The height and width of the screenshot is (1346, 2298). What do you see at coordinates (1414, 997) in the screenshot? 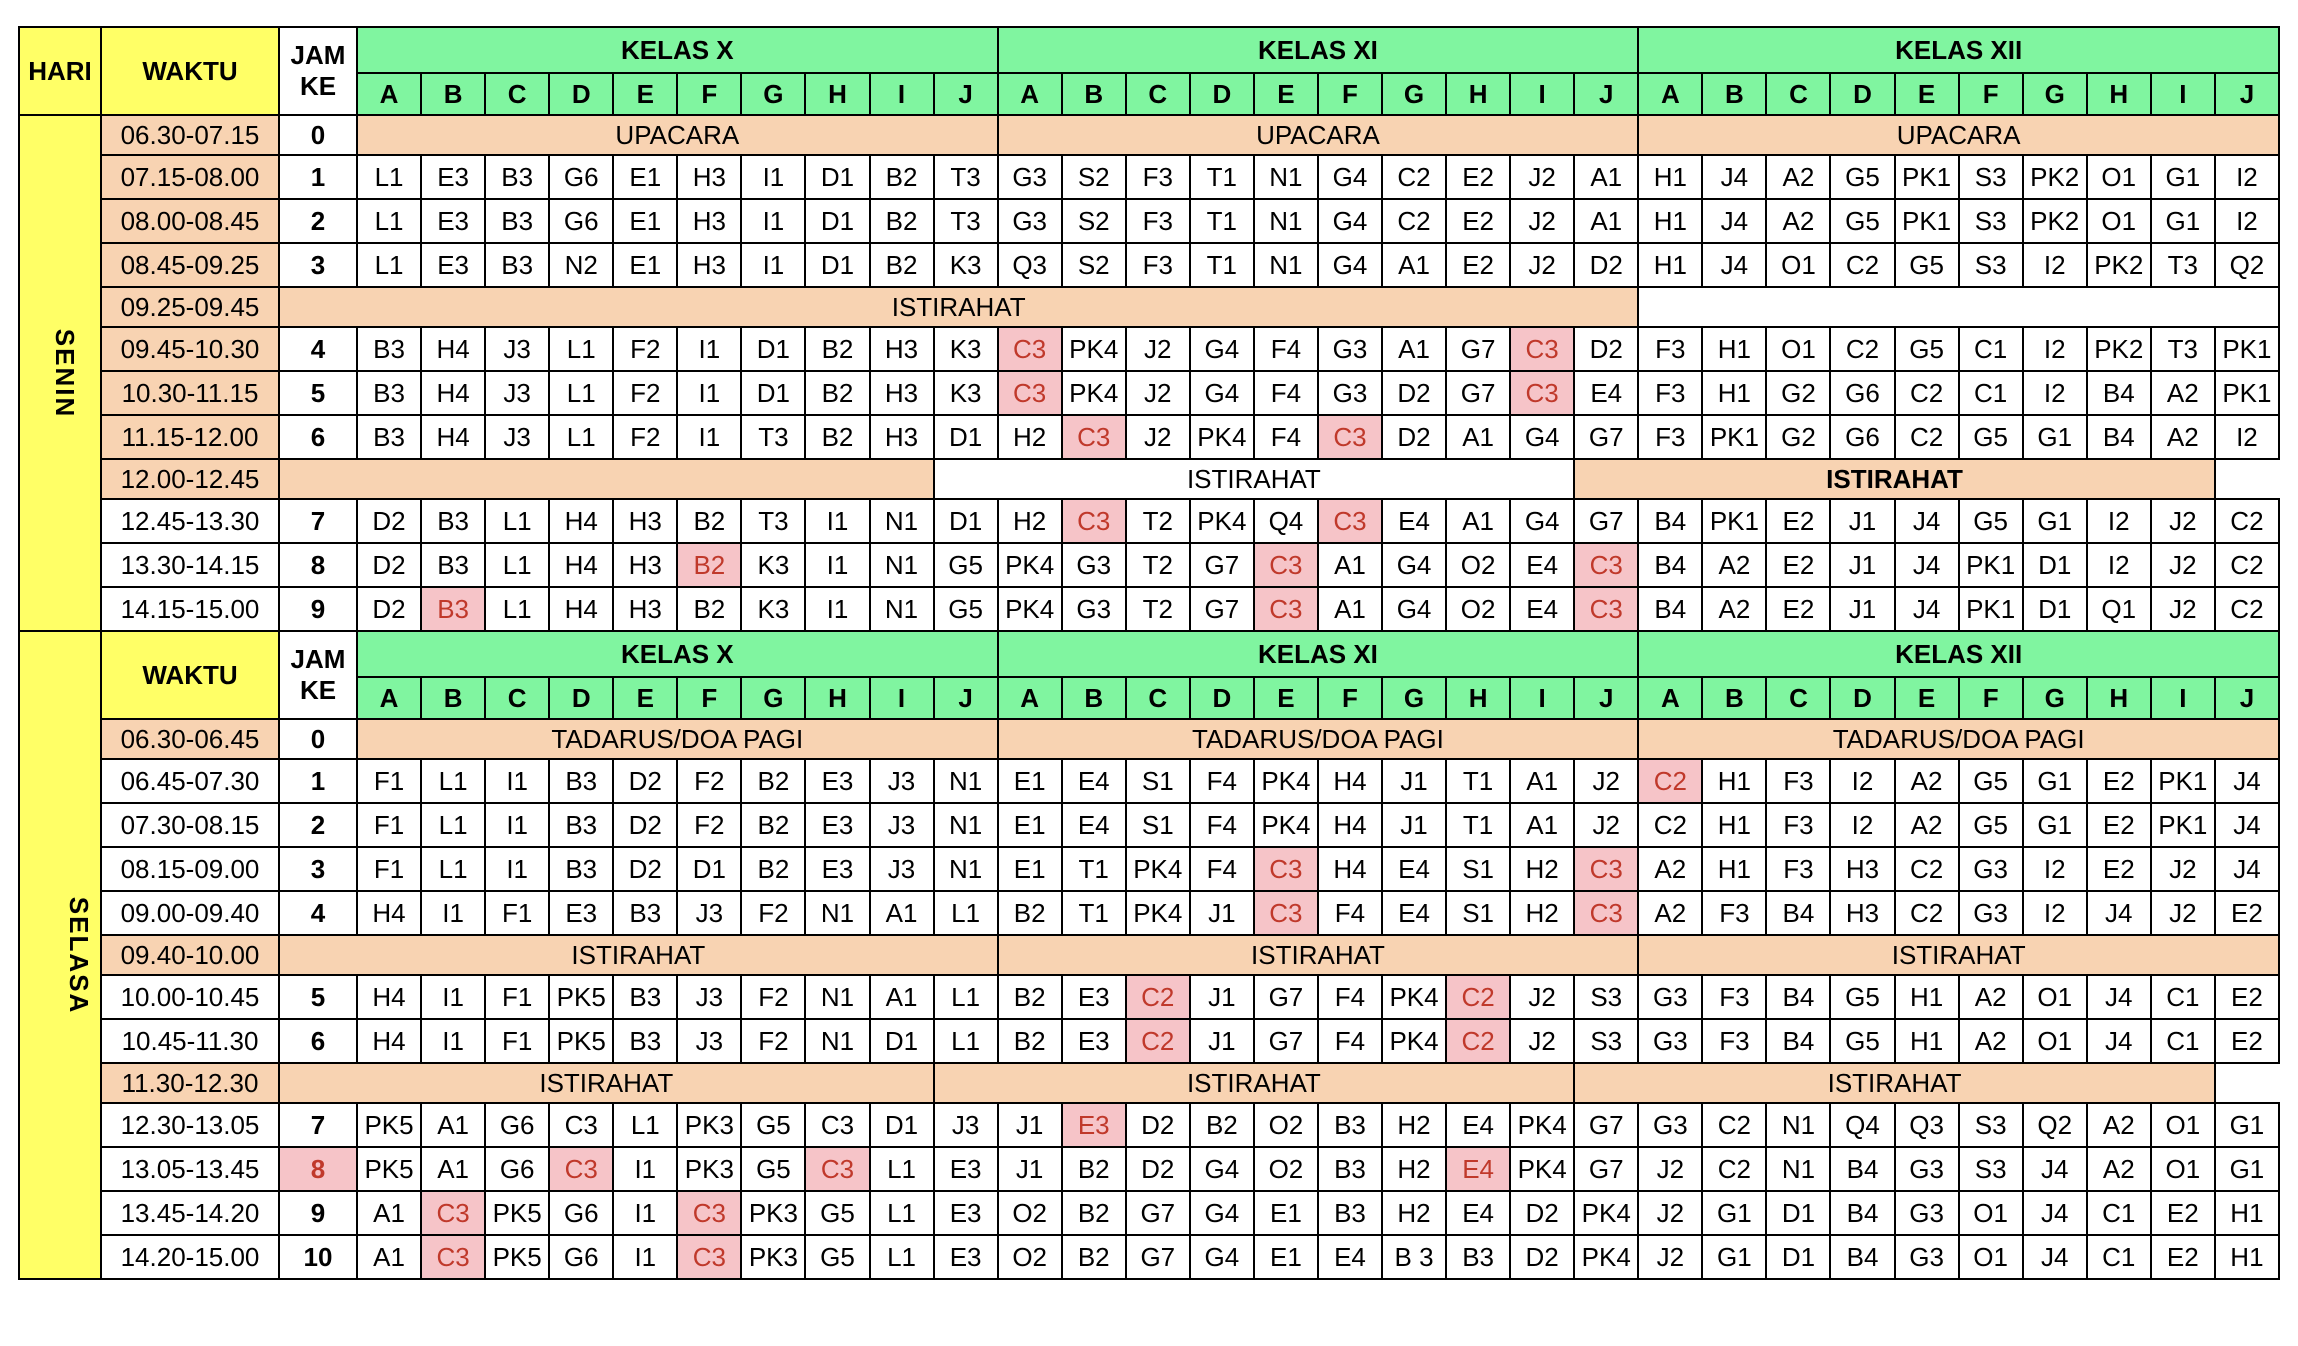
I see `subject-cell: PK4` at bounding box center [1414, 997].